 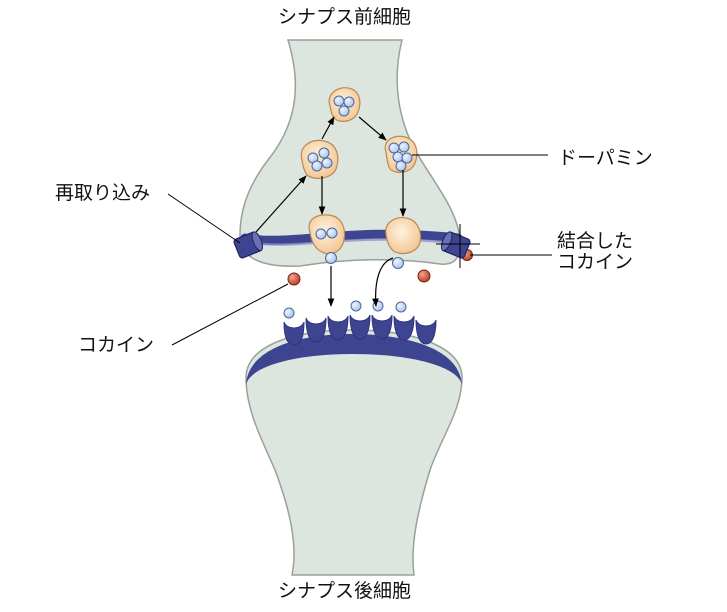 I want to click on leader-cocaine, so click(x=230, y=314).